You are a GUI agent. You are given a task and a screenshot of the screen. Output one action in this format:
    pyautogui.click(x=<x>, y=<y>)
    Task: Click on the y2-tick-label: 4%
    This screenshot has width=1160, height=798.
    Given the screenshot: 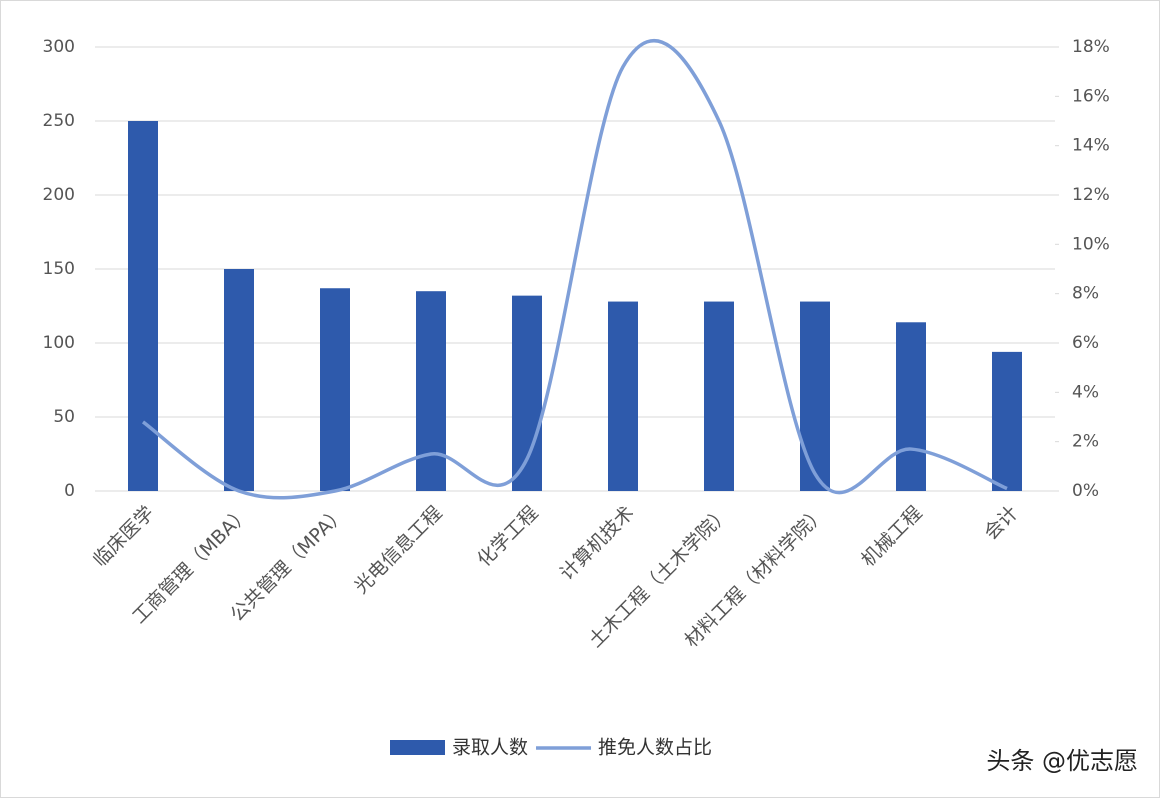 What is the action you would take?
    pyautogui.click(x=1085, y=392)
    